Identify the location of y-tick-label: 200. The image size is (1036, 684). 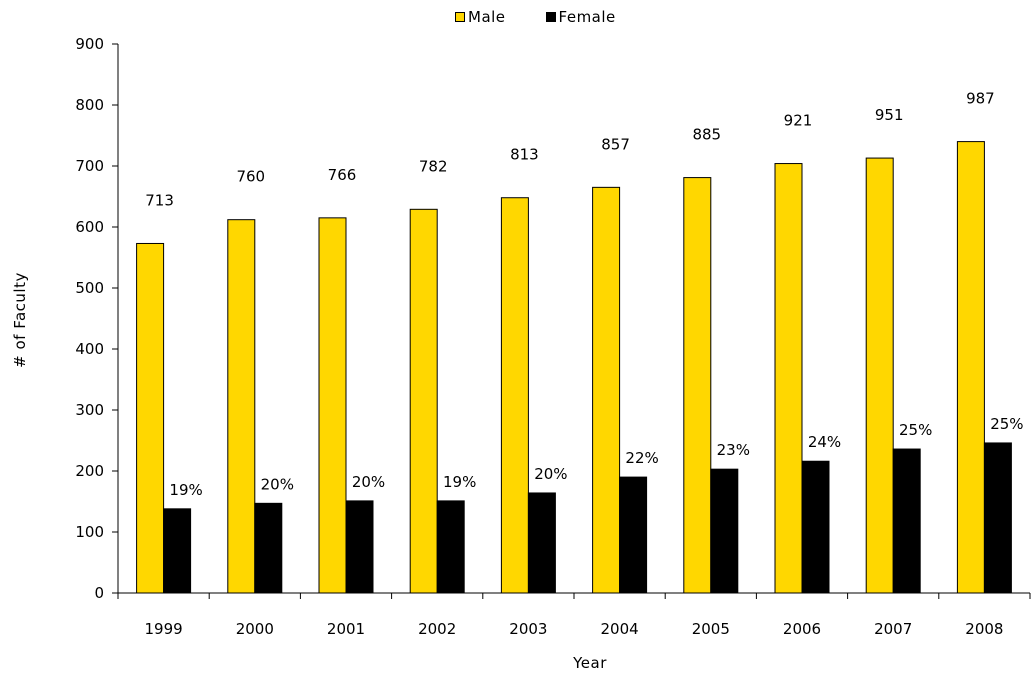
(89, 471).